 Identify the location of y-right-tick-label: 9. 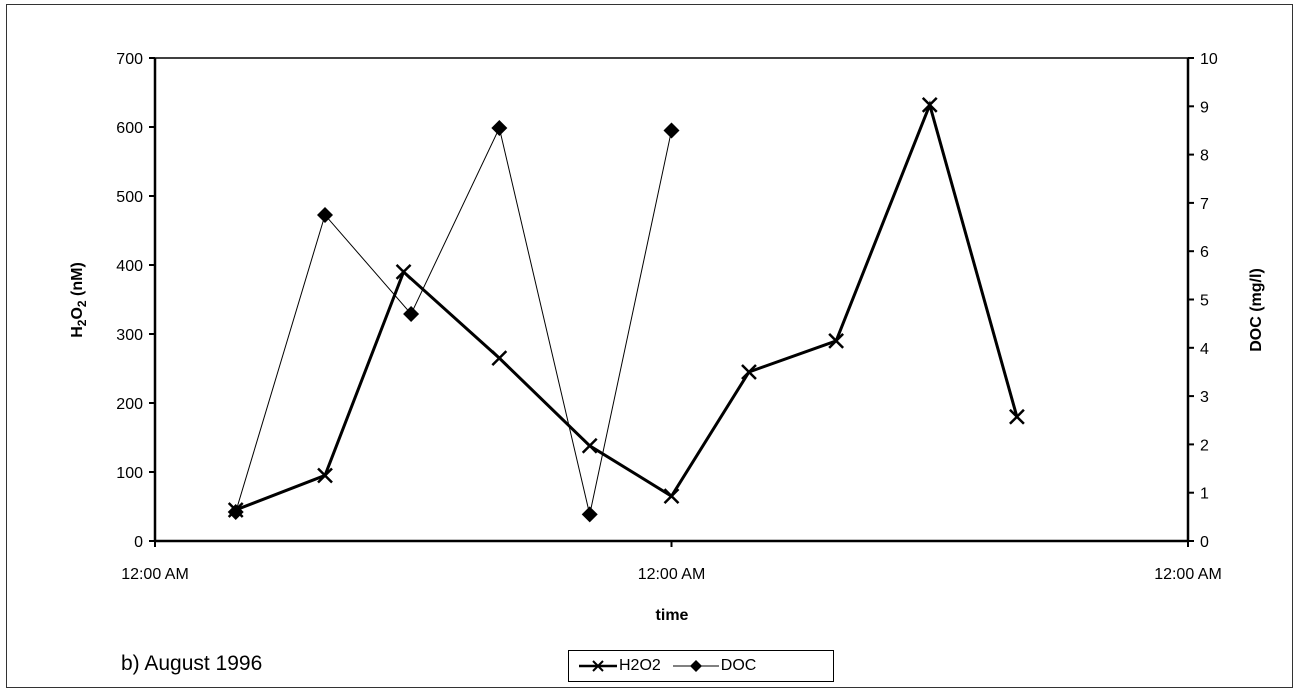
(1204, 107).